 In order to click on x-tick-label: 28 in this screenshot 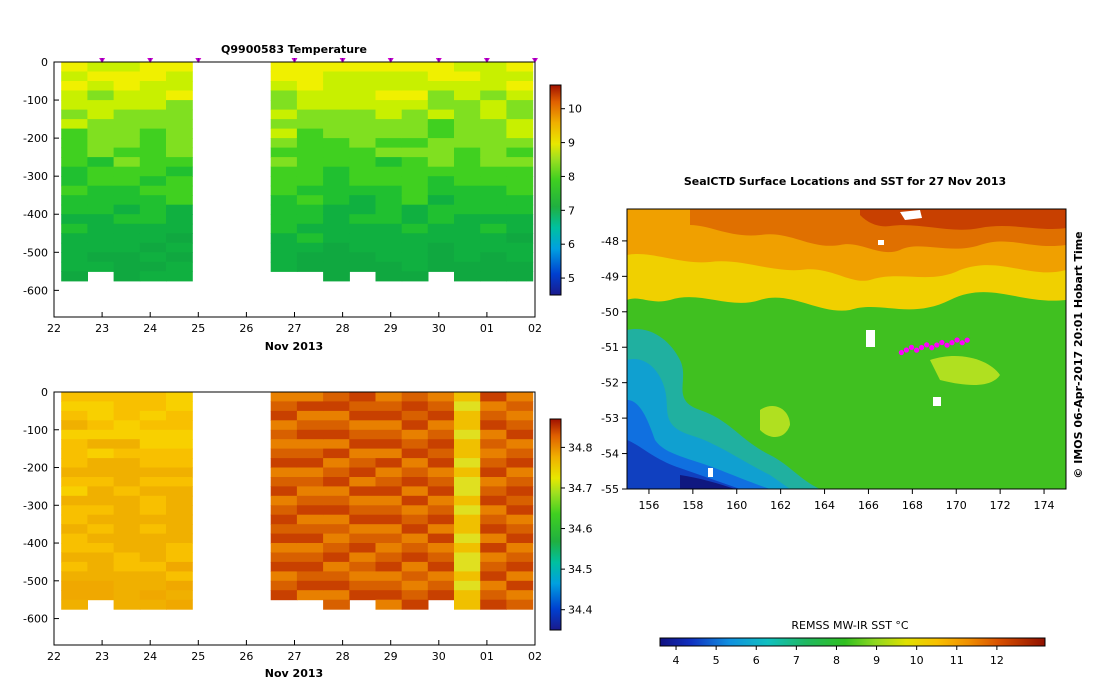, I will do `click(343, 656)`.